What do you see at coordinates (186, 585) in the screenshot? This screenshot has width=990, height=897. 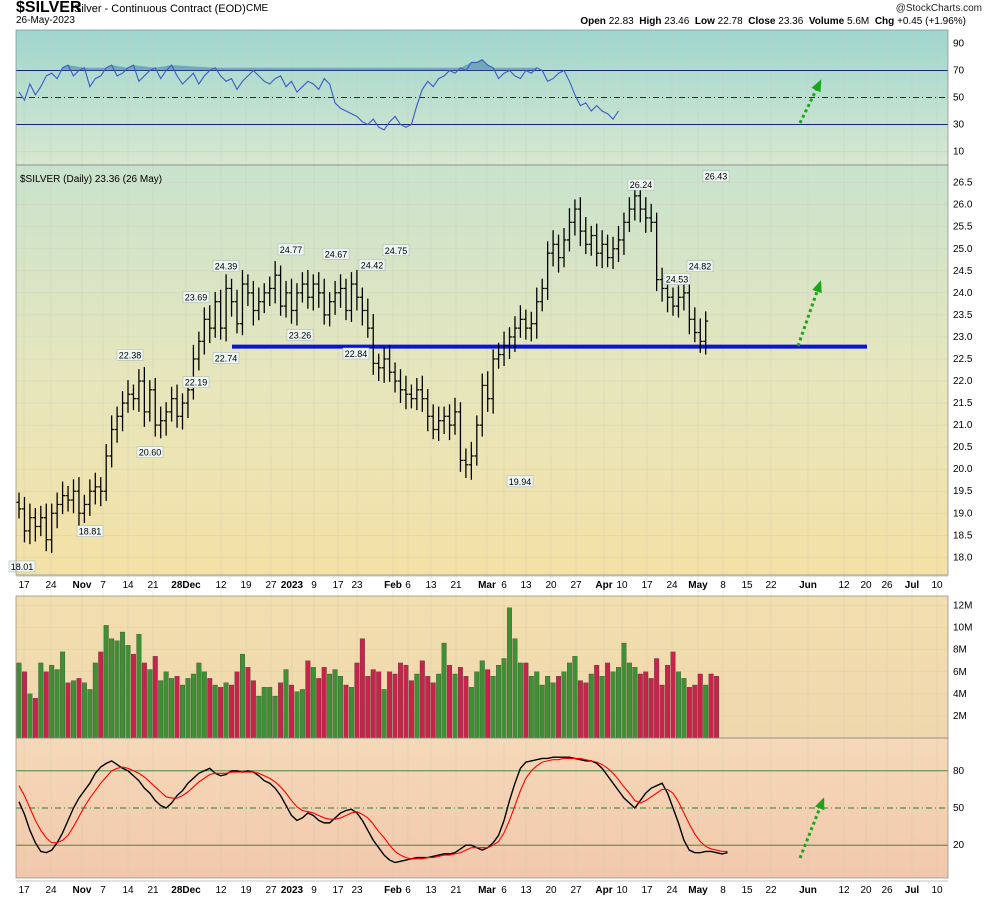 I see `x-tick-label: 28Dec` at bounding box center [186, 585].